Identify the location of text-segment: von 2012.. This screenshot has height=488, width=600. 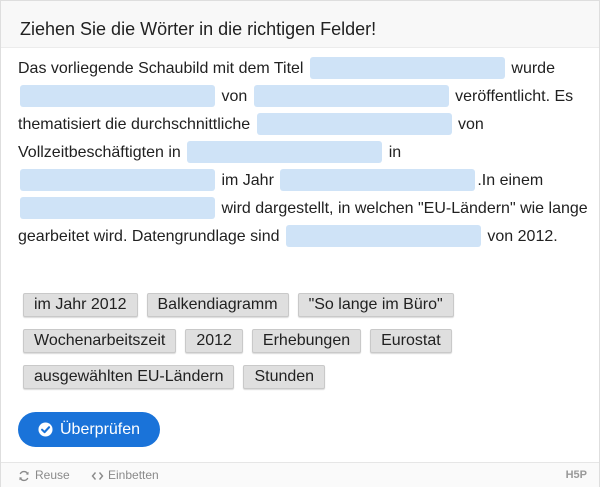
(522, 236).